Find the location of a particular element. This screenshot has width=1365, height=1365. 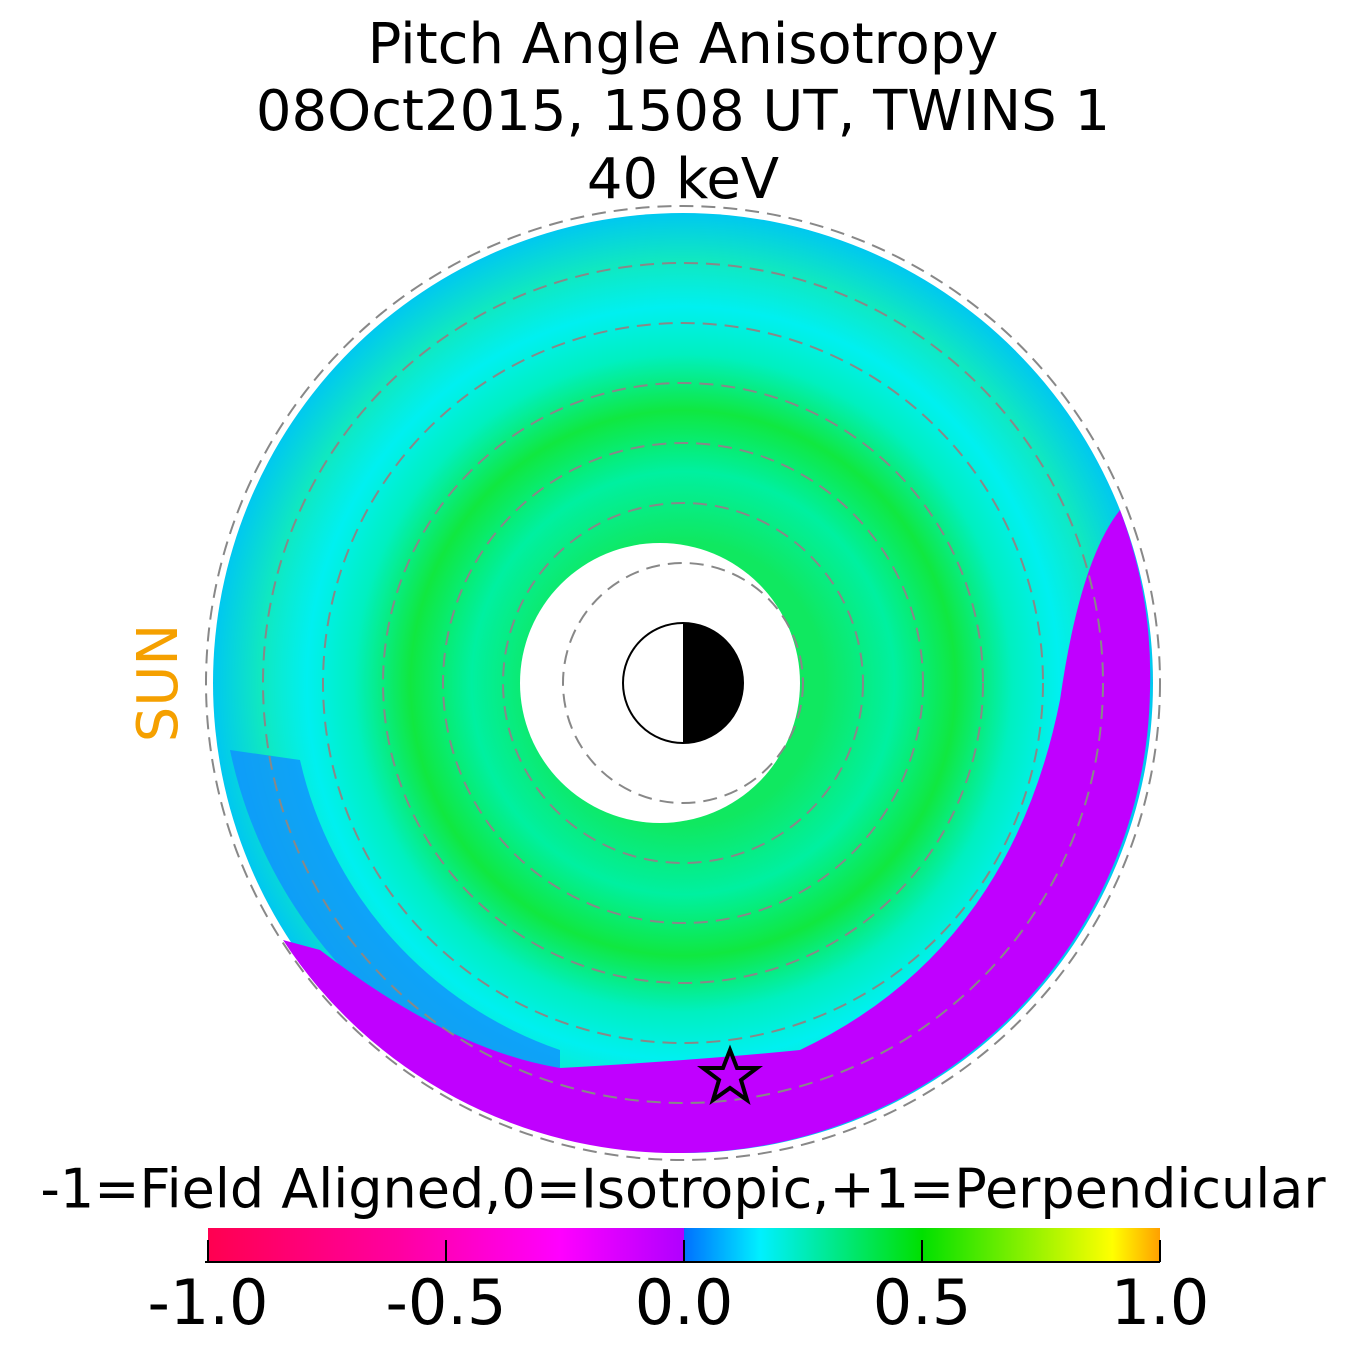

title-line: 08Oct2015, 1508 UT, TWINS 1 is located at coordinates (683, 111).